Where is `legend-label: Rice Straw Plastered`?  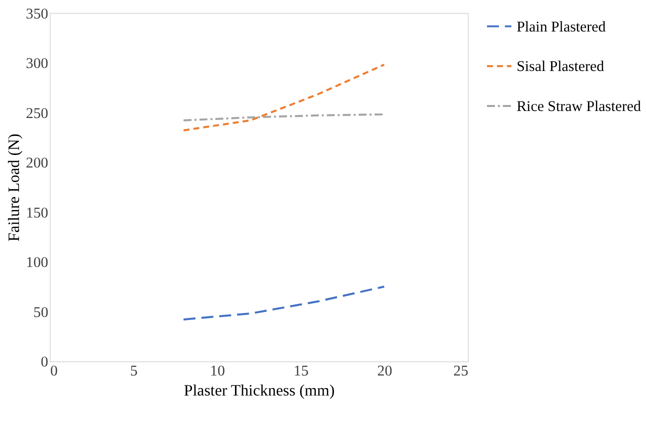 legend-label: Rice Straw Plastered is located at coordinates (579, 106).